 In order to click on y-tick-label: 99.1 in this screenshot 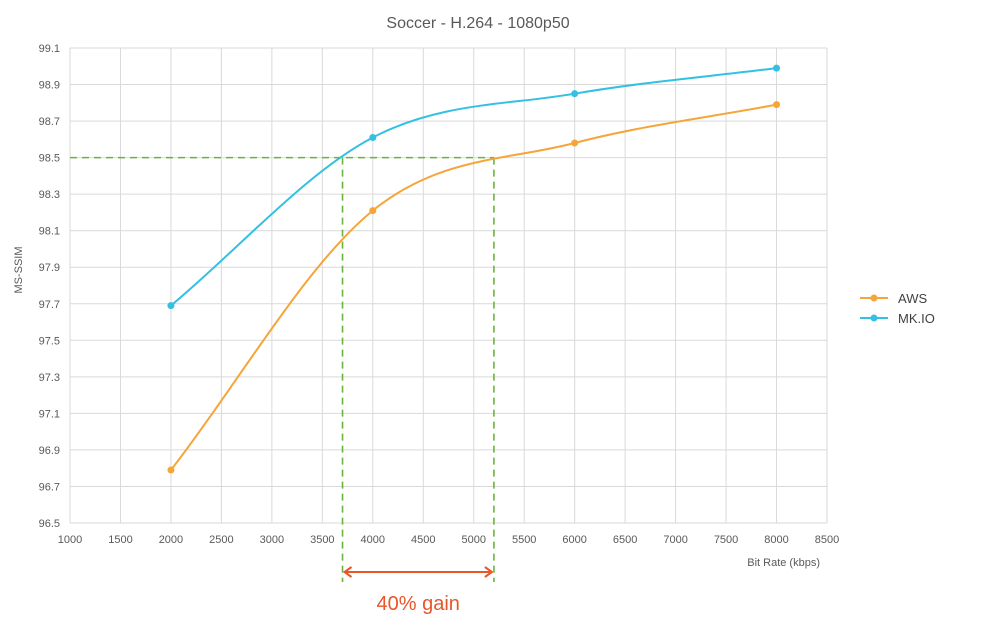, I will do `click(49, 49)`.